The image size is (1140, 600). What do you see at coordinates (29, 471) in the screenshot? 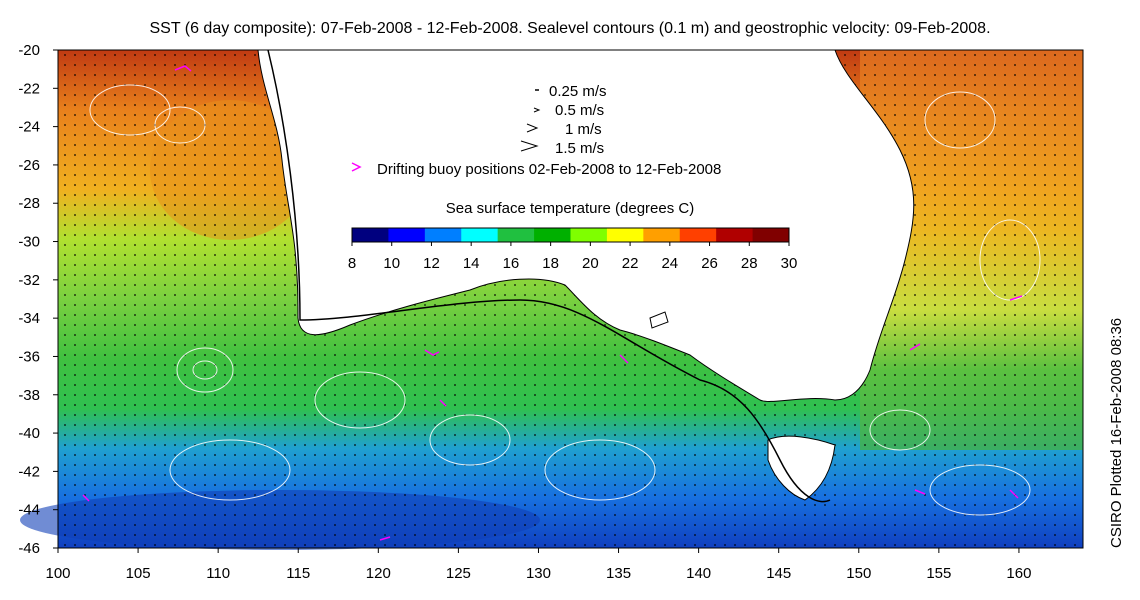
I see `y-tick-label: -42` at bounding box center [29, 471].